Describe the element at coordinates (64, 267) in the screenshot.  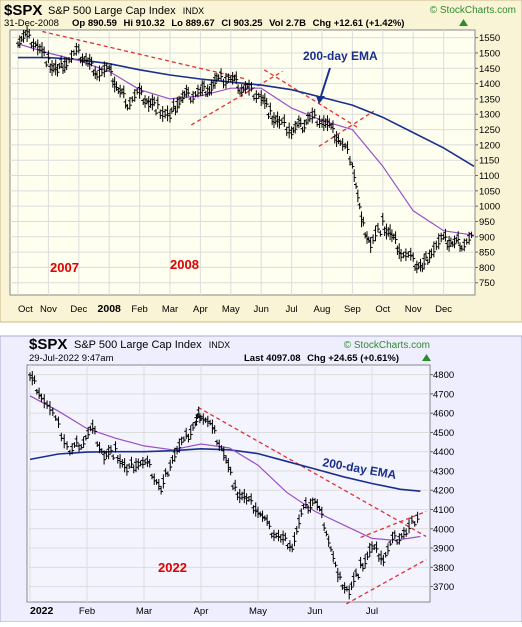
I see `year-label-left: 2007` at that location.